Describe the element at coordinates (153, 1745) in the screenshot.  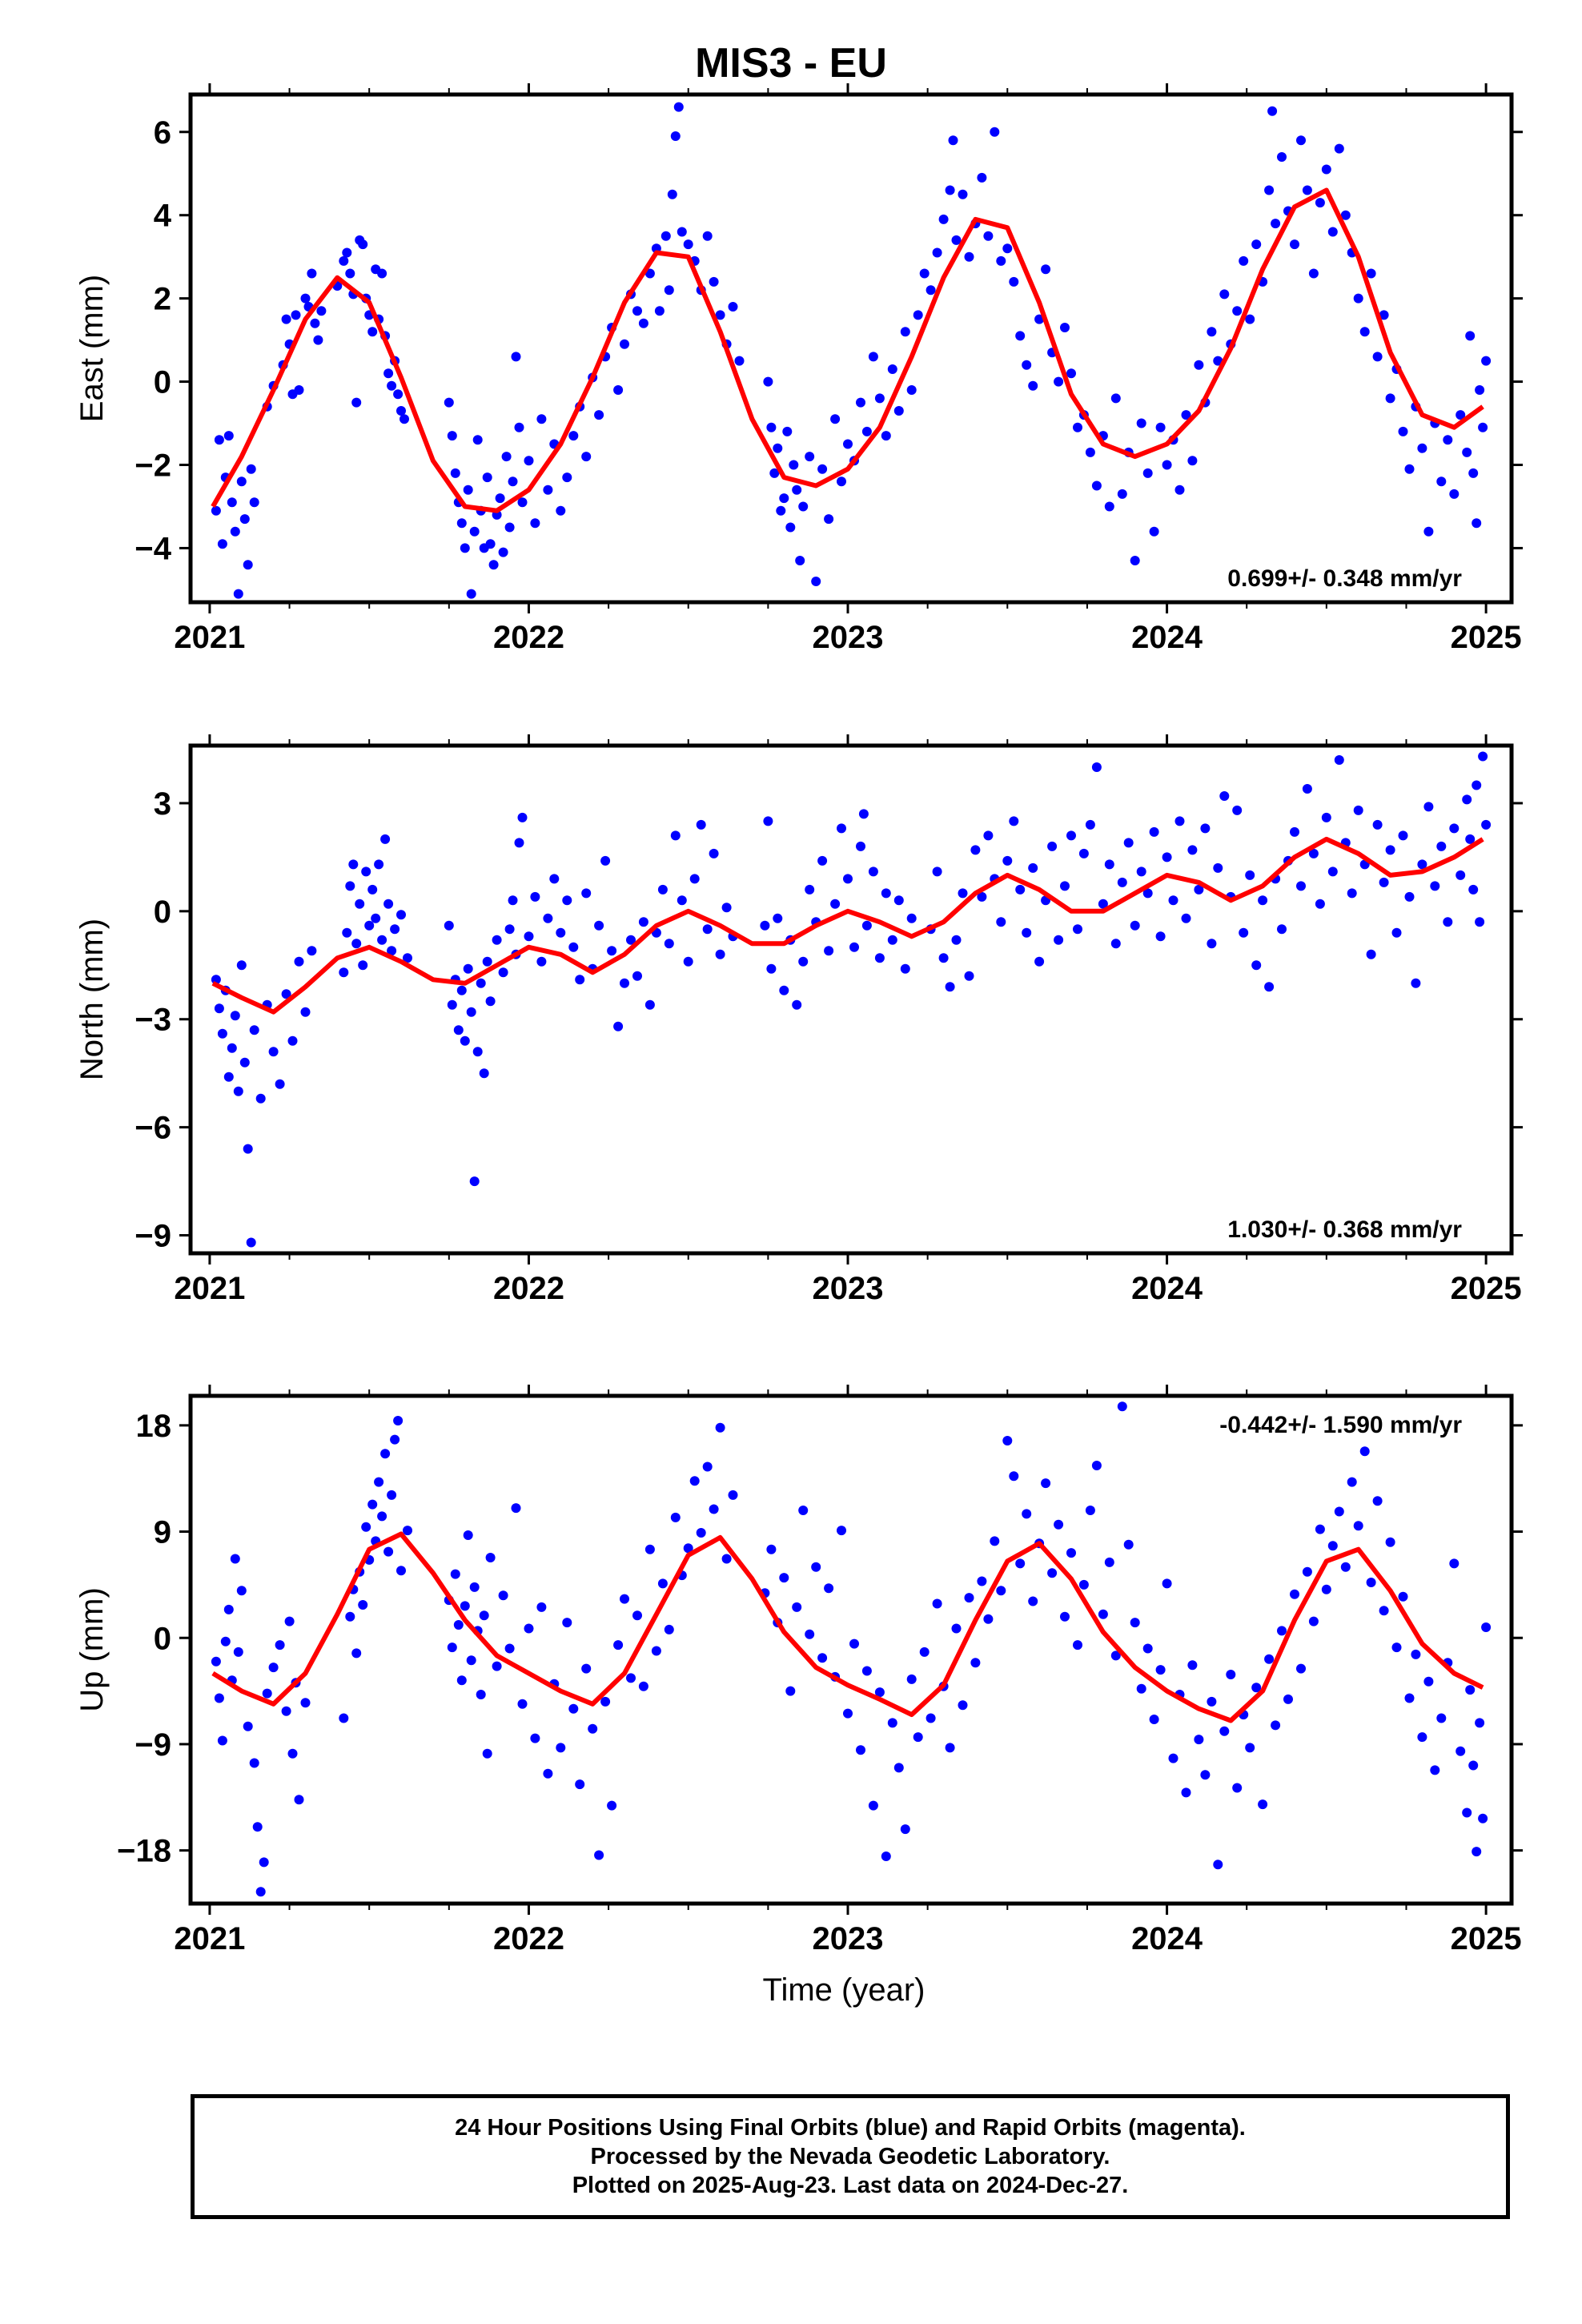
I see `y-tick-label: −9` at that location.